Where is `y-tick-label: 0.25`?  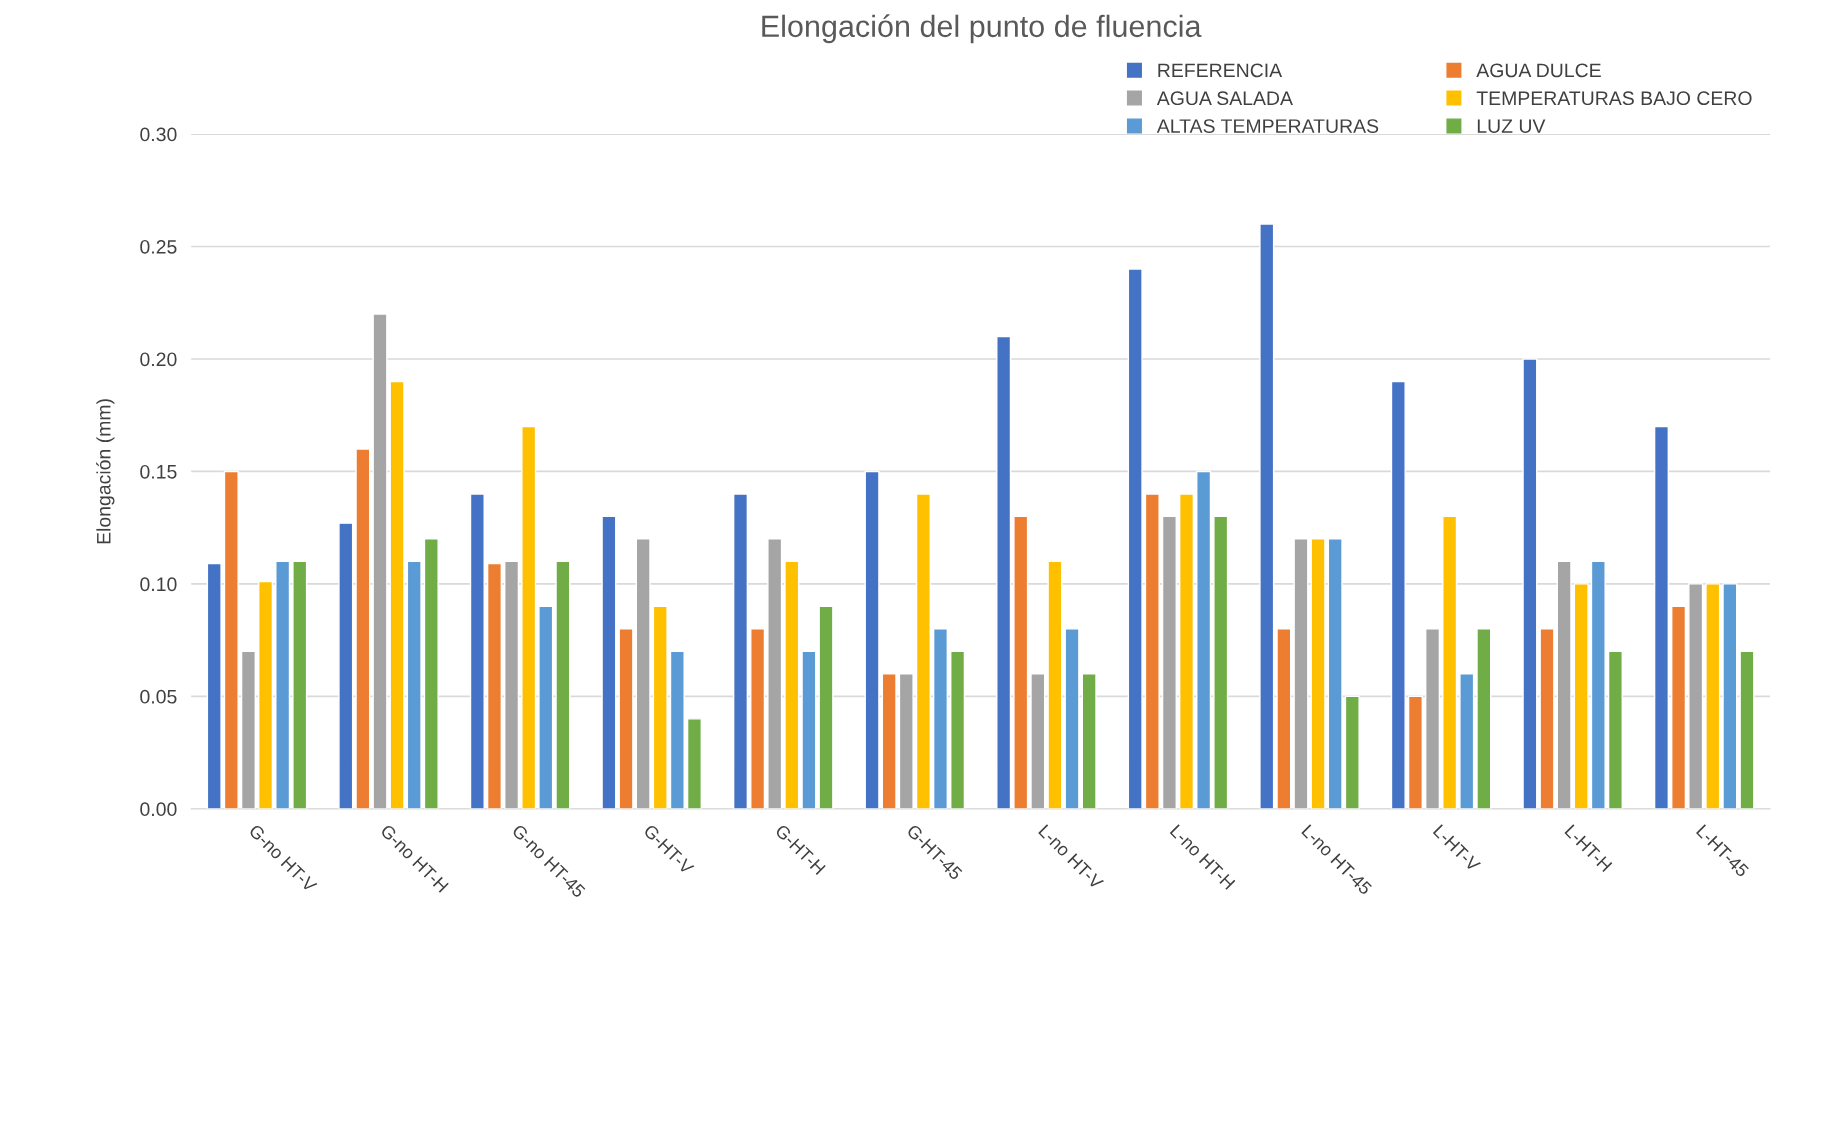
y-tick-label: 0.25 is located at coordinates (158, 246).